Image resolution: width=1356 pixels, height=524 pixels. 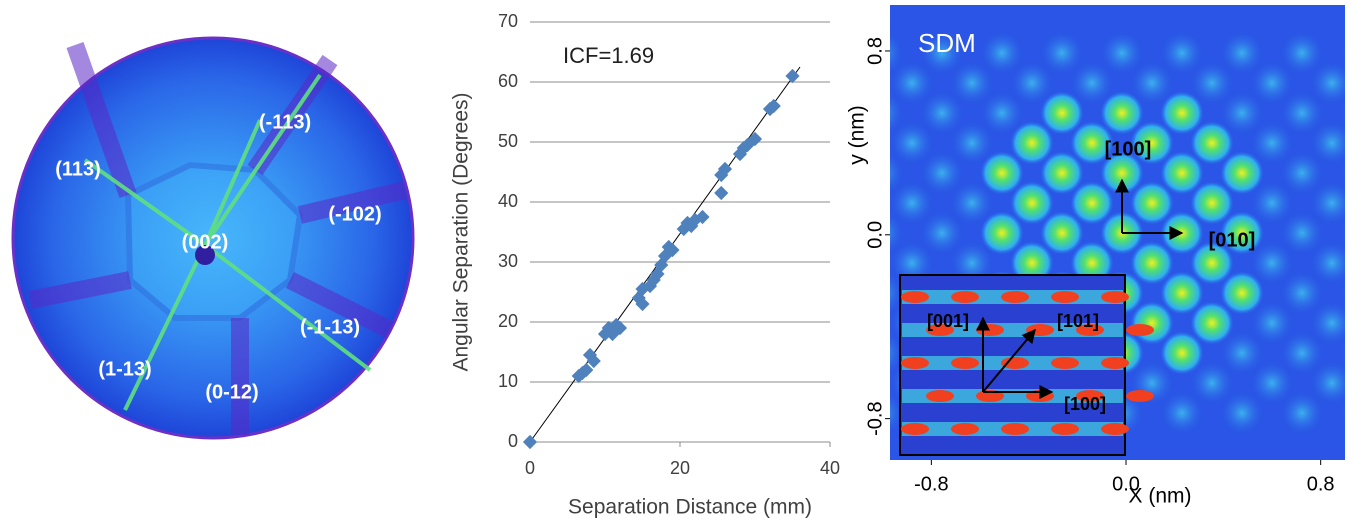 What do you see at coordinates (124, 369) in the screenshot?
I see `annotation: (1-13)` at bounding box center [124, 369].